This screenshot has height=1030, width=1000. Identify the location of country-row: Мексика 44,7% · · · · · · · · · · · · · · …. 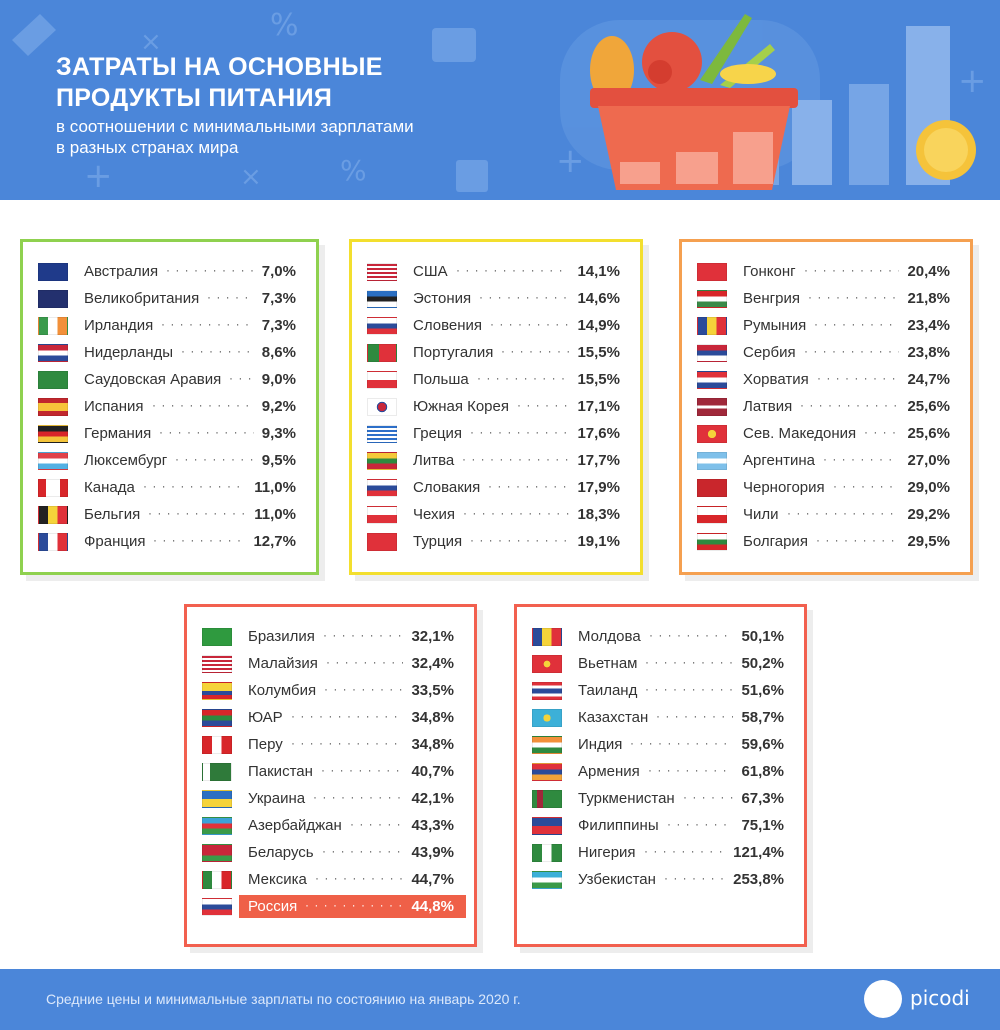
(330, 880).